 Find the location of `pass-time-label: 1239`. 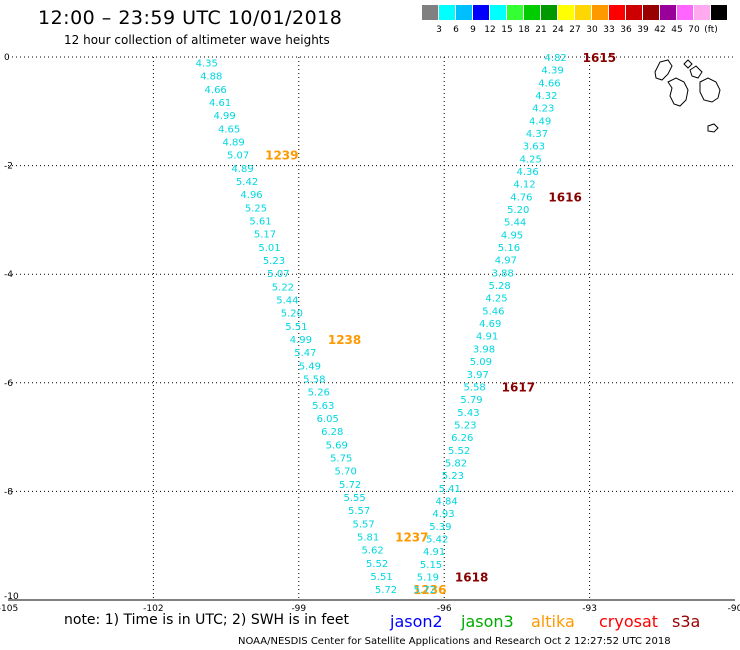

pass-time-label: 1239 is located at coordinates (281, 156).